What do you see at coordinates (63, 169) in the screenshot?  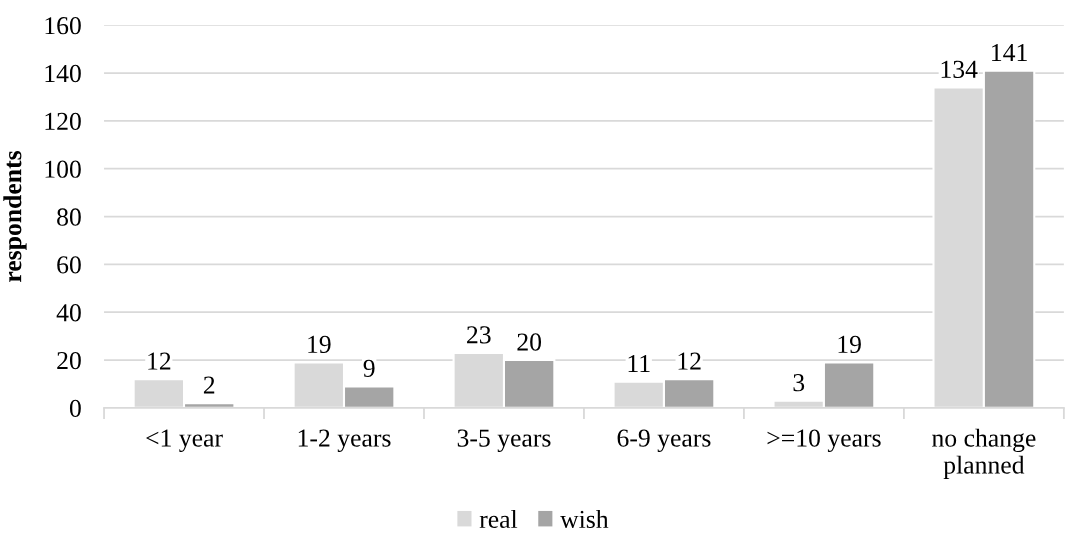 I see `y-tick-label: 100` at bounding box center [63, 169].